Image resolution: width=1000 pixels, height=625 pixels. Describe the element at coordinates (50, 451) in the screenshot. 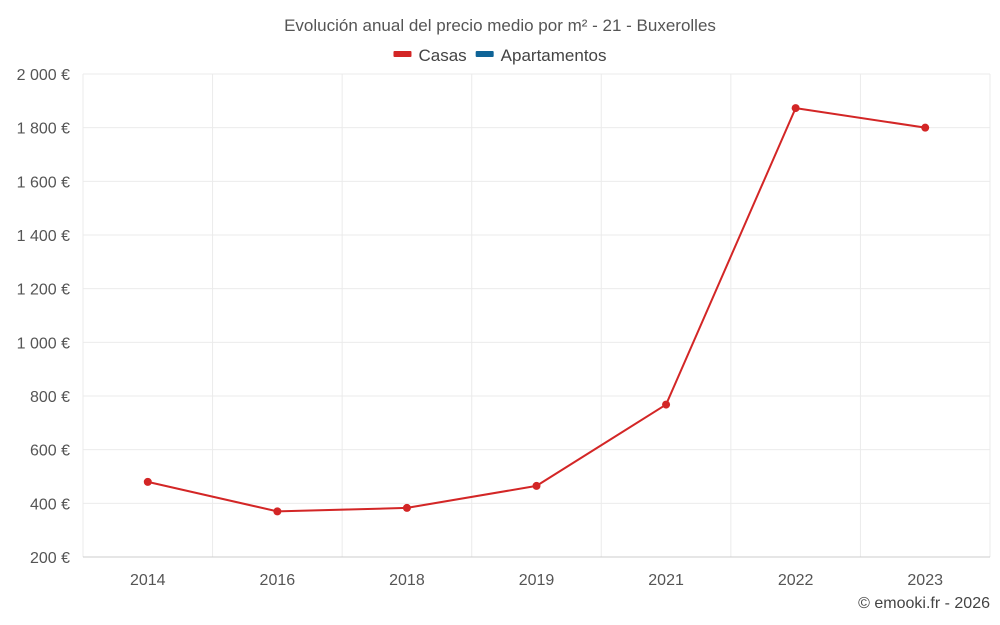

I see `y-tick-label: 600 €` at that location.